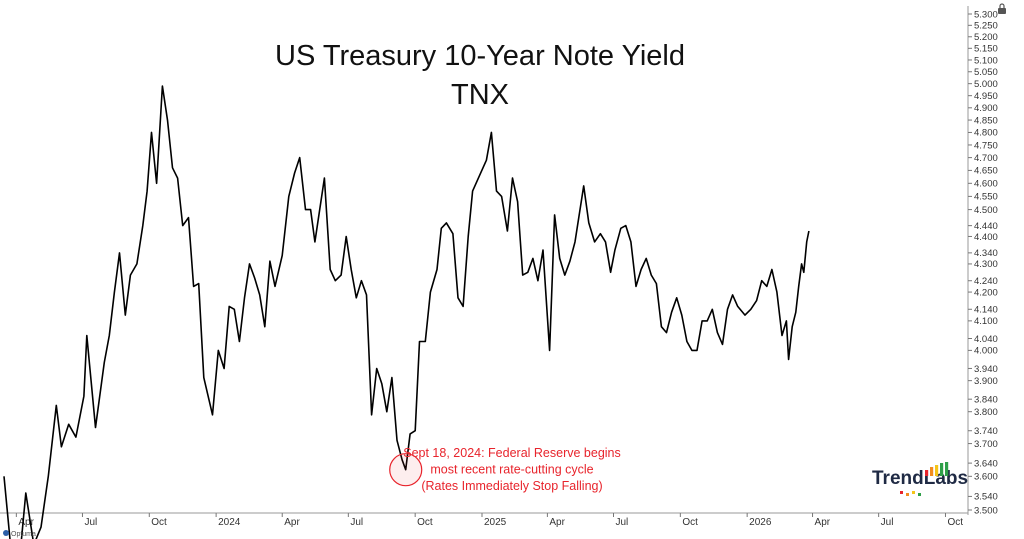  I want to click on y-tick-label: 4.140, so click(986, 310).